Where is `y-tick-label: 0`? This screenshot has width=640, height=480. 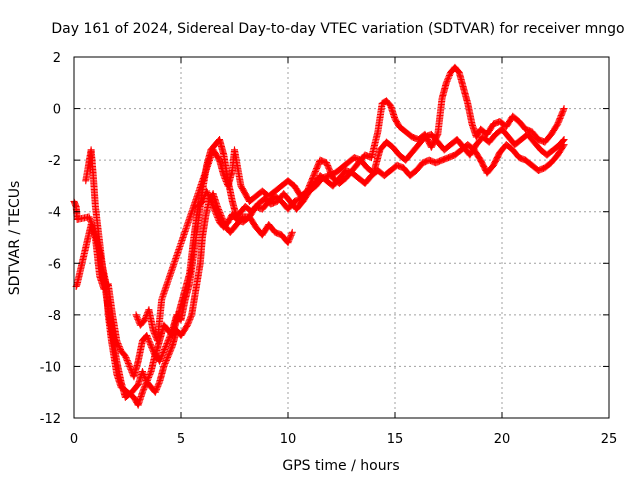 y-tick-label: 0 is located at coordinates (57, 110).